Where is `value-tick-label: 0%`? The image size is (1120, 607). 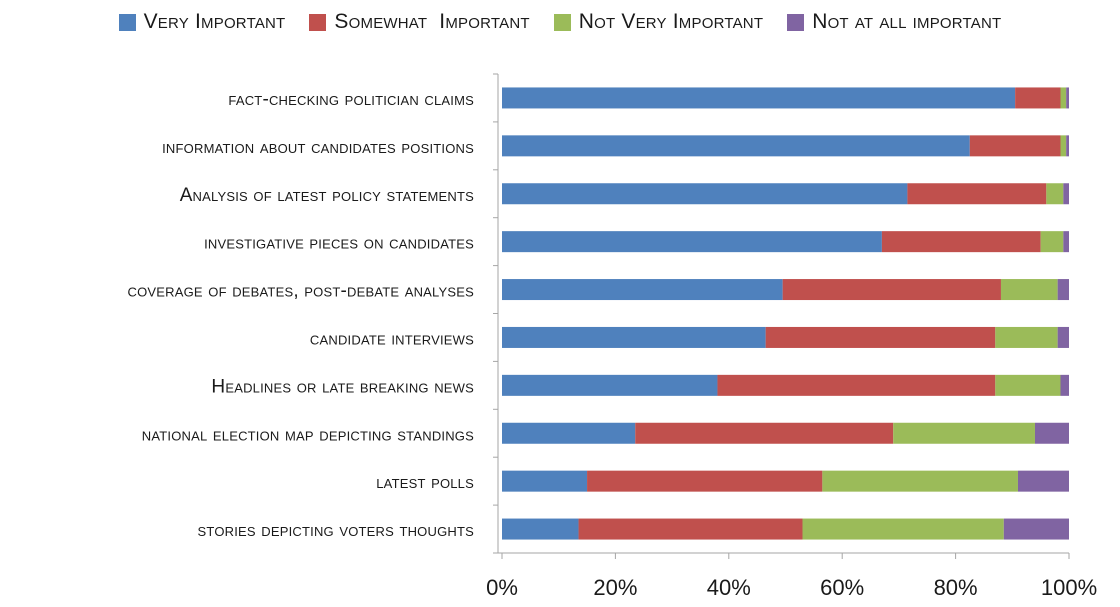
value-tick-label: 0% is located at coordinates (502, 587).